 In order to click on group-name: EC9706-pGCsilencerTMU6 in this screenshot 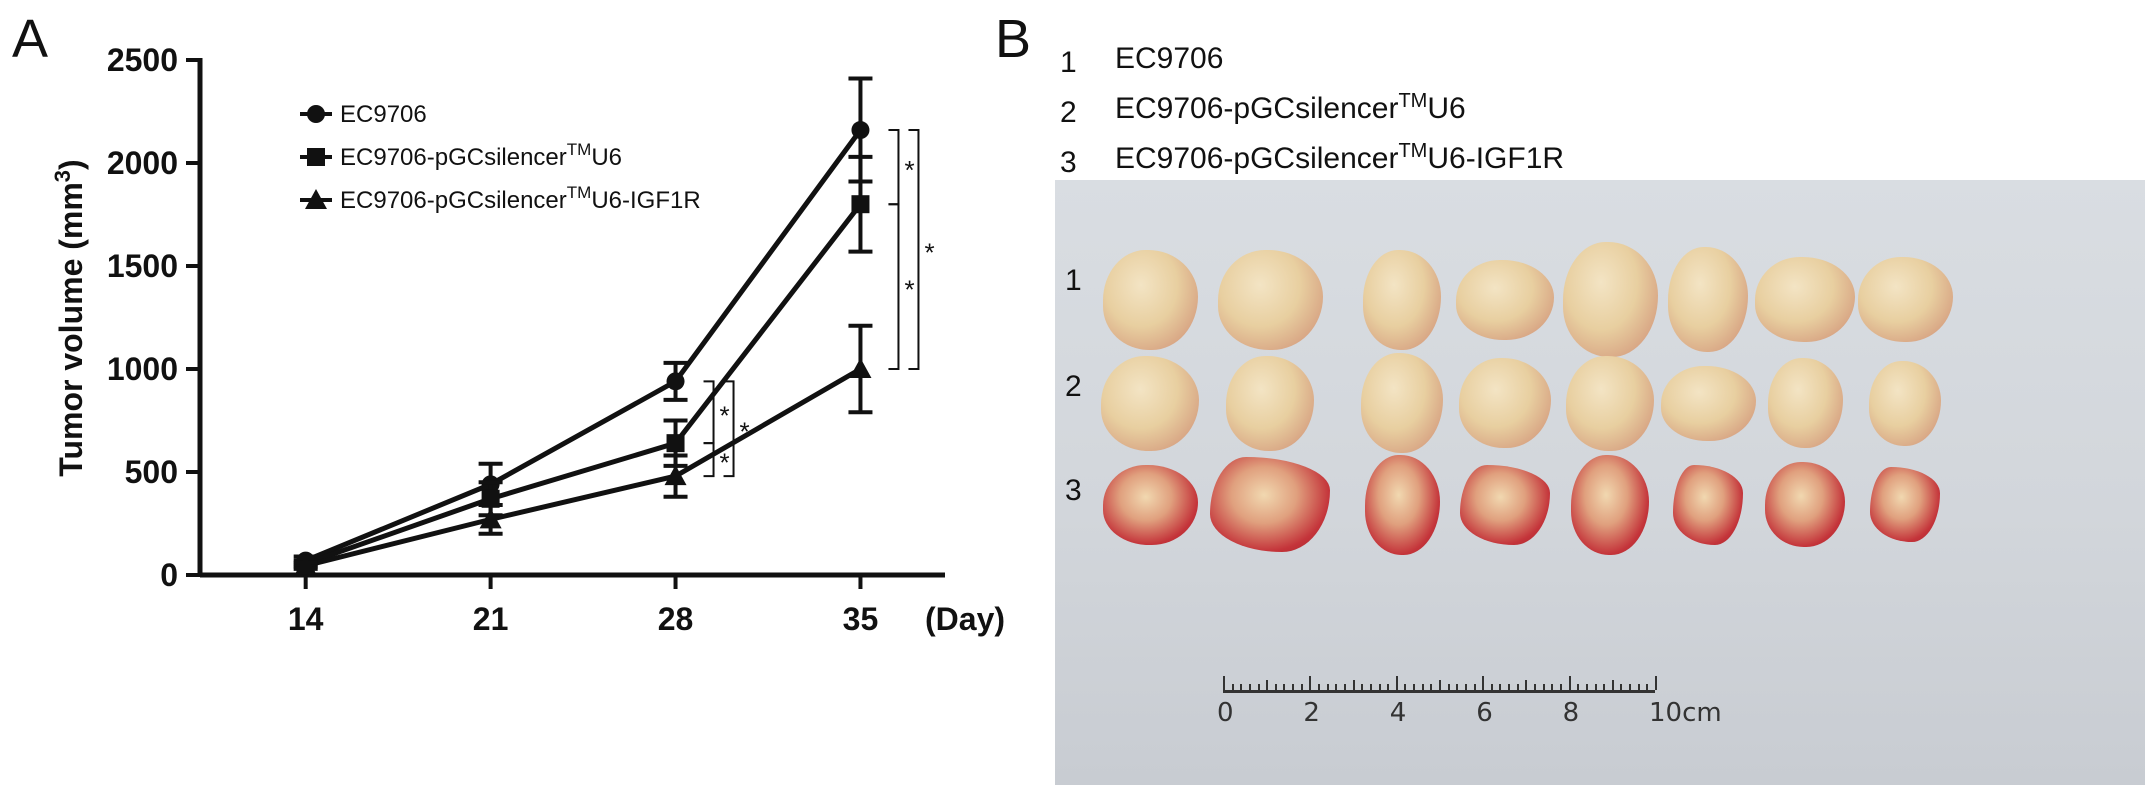, I will do `click(1290, 107)`.